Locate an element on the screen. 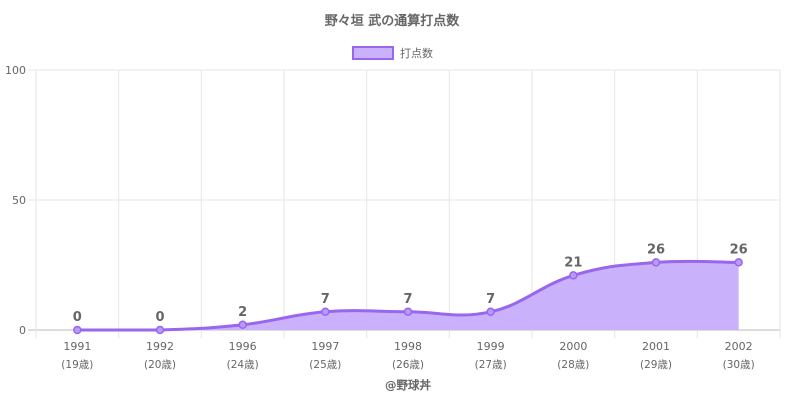 Image resolution: width=800 pixels, height=400 pixels. x-tick-sublabel: (19歳) is located at coordinates (77, 365).